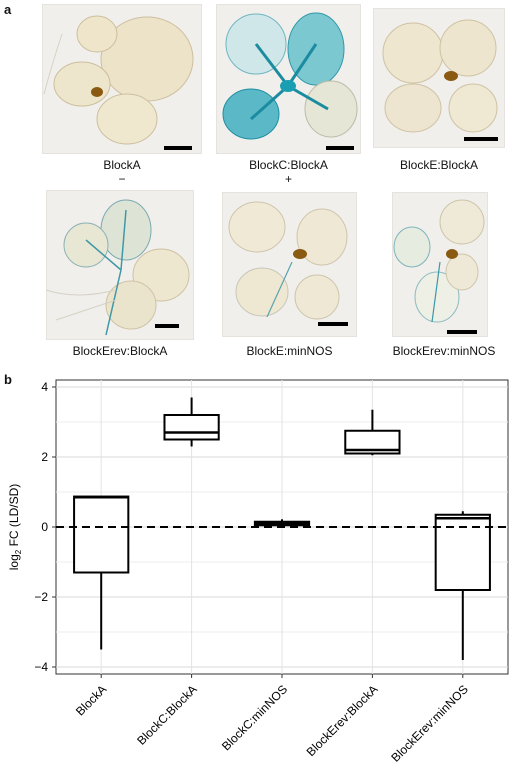  What do you see at coordinates (122, 165) in the screenshot?
I see `image-caption: BlockA` at bounding box center [122, 165].